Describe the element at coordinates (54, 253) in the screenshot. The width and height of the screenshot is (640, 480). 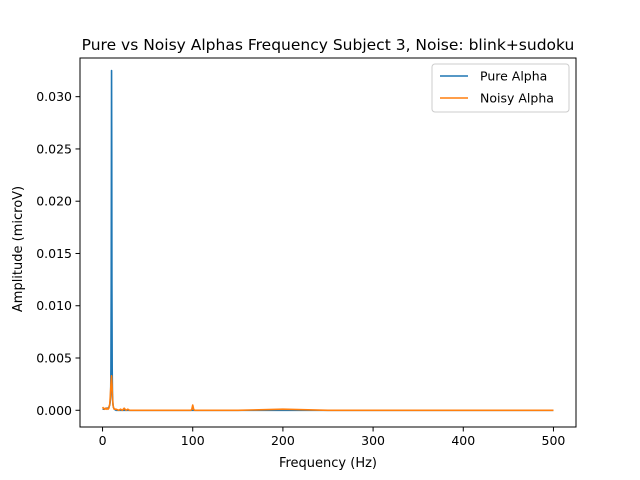
I see `y-tick-label: 0.015` at that location.